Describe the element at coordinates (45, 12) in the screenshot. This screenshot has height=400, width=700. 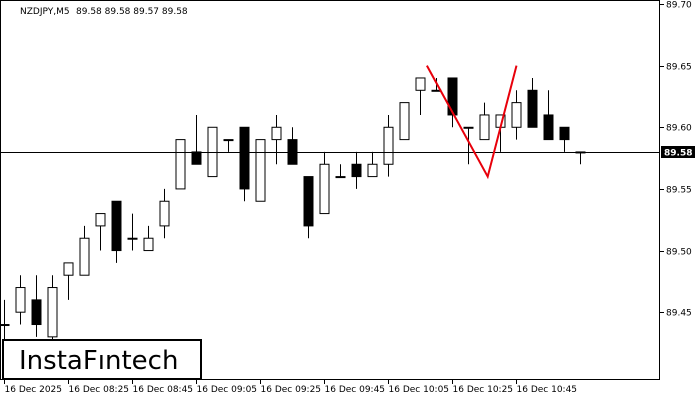
I see `symbol-label: NZDJPY,M5` at that location.